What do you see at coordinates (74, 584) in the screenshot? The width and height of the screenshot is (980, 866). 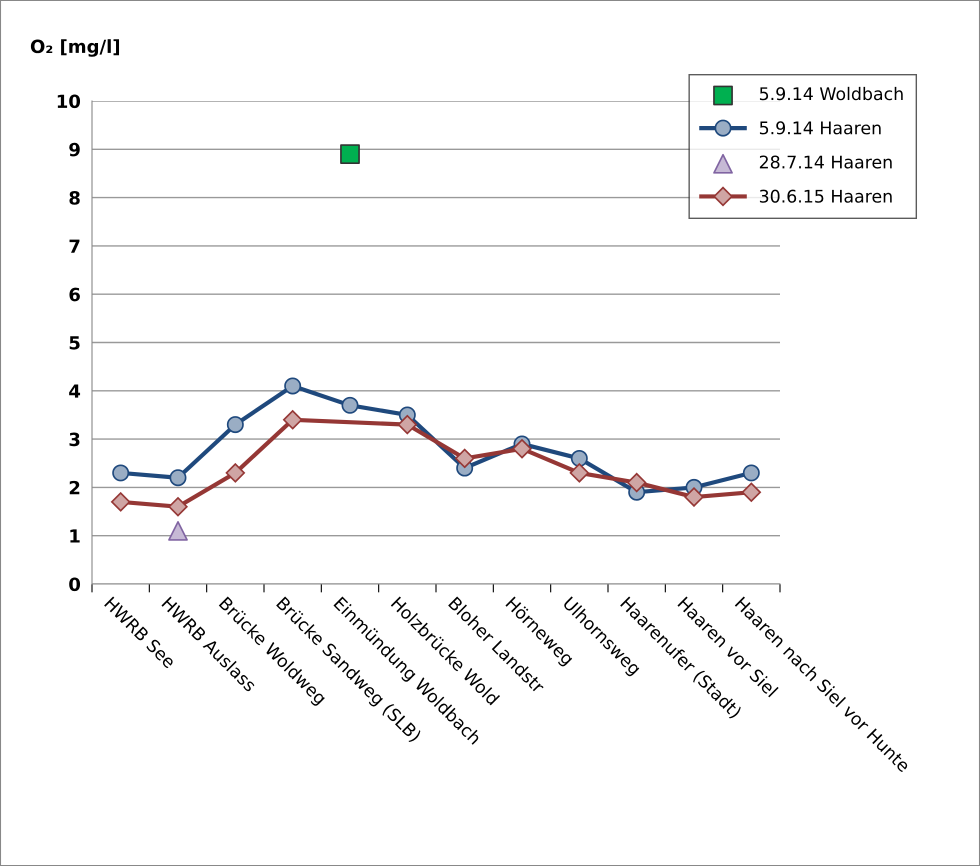 I see `y-tick-label: 0` at bounding box center [74, 584].